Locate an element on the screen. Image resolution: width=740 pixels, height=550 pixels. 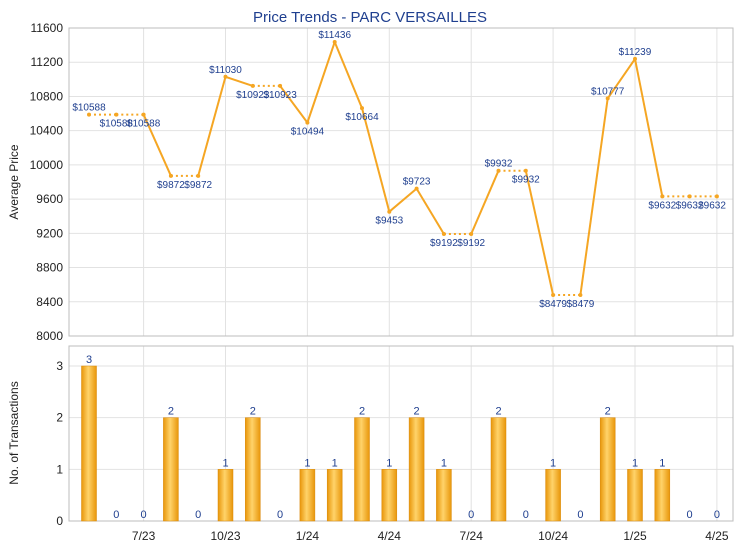
transactions-y-tick-label: 1 is located at coordinates (59, 469).